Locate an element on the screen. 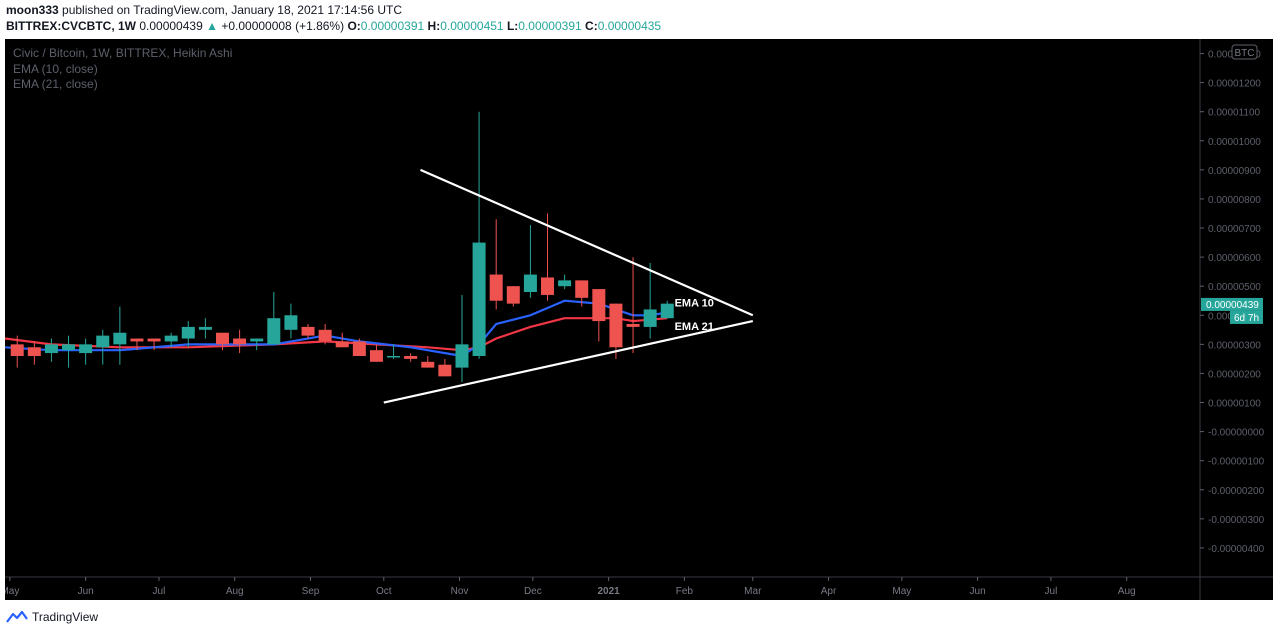 This screenshot has height=635, width=1280. last-price-tag-label: 0.00000439 is located at coordinates (1232, 305).